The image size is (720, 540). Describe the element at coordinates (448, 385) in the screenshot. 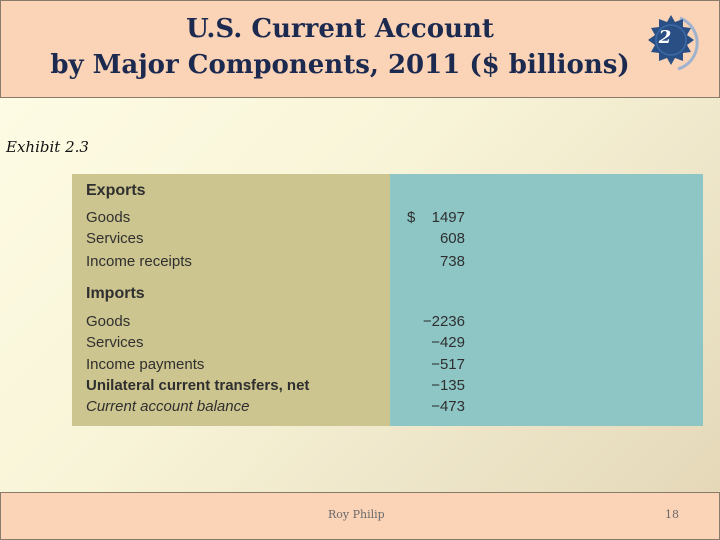

I see `row-value-unilateral-transfers: −135` at that location.